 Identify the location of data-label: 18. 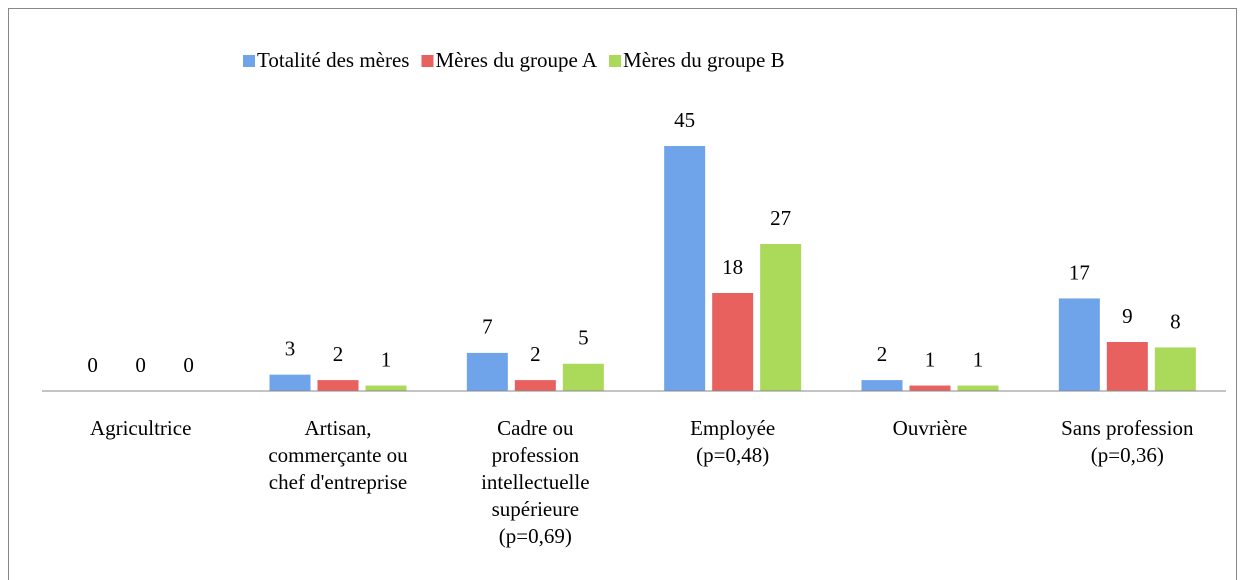
(732, 267).